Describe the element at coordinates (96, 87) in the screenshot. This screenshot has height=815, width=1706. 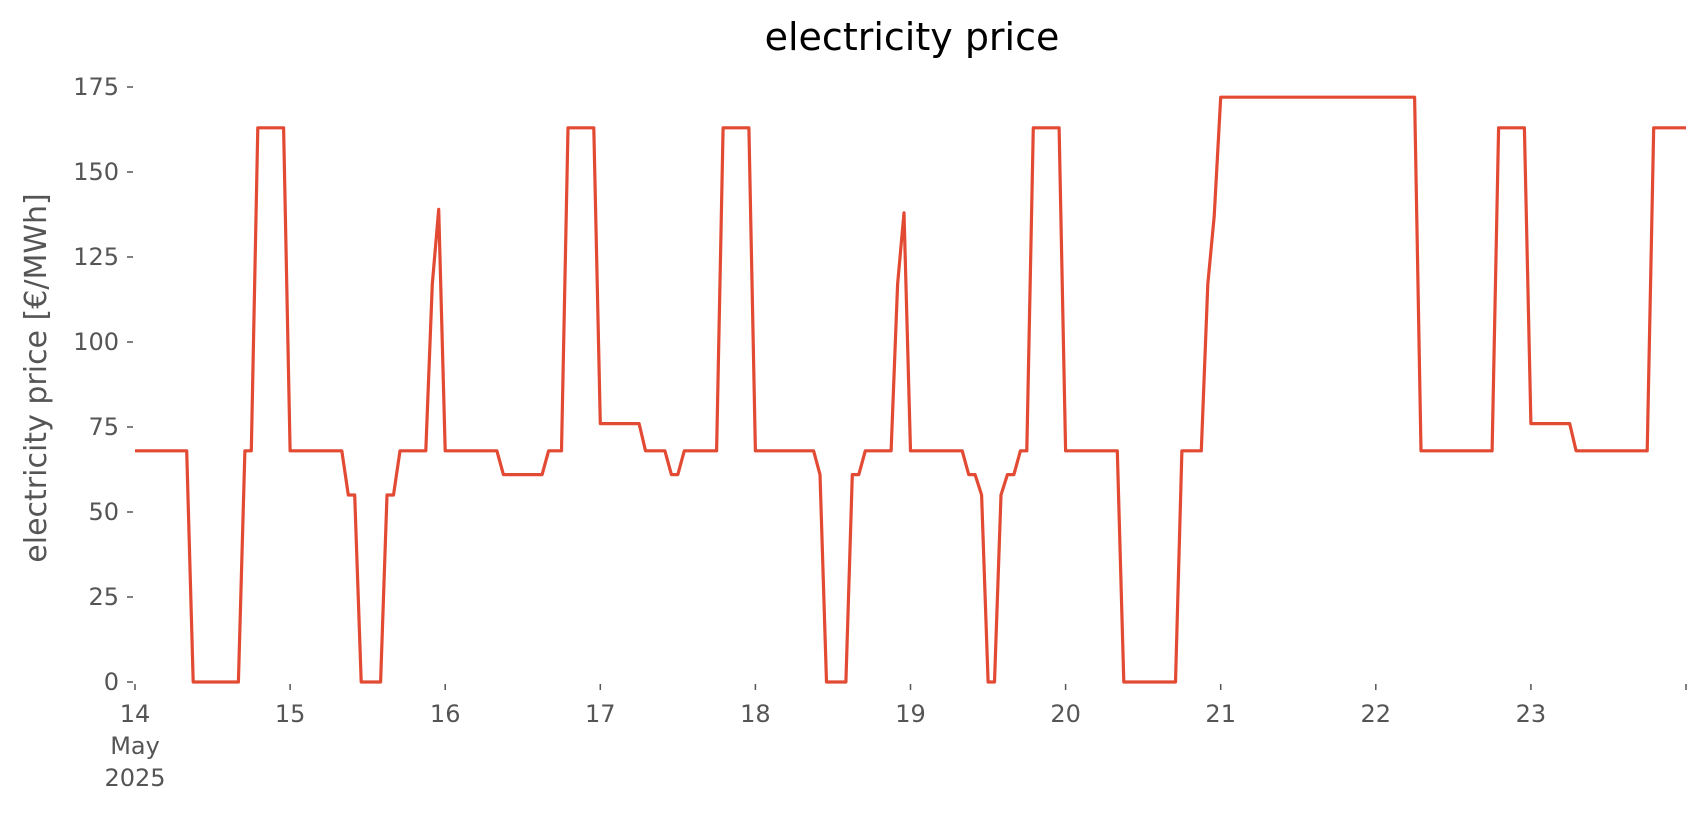
I see `y-tick-label: 175` at that location.